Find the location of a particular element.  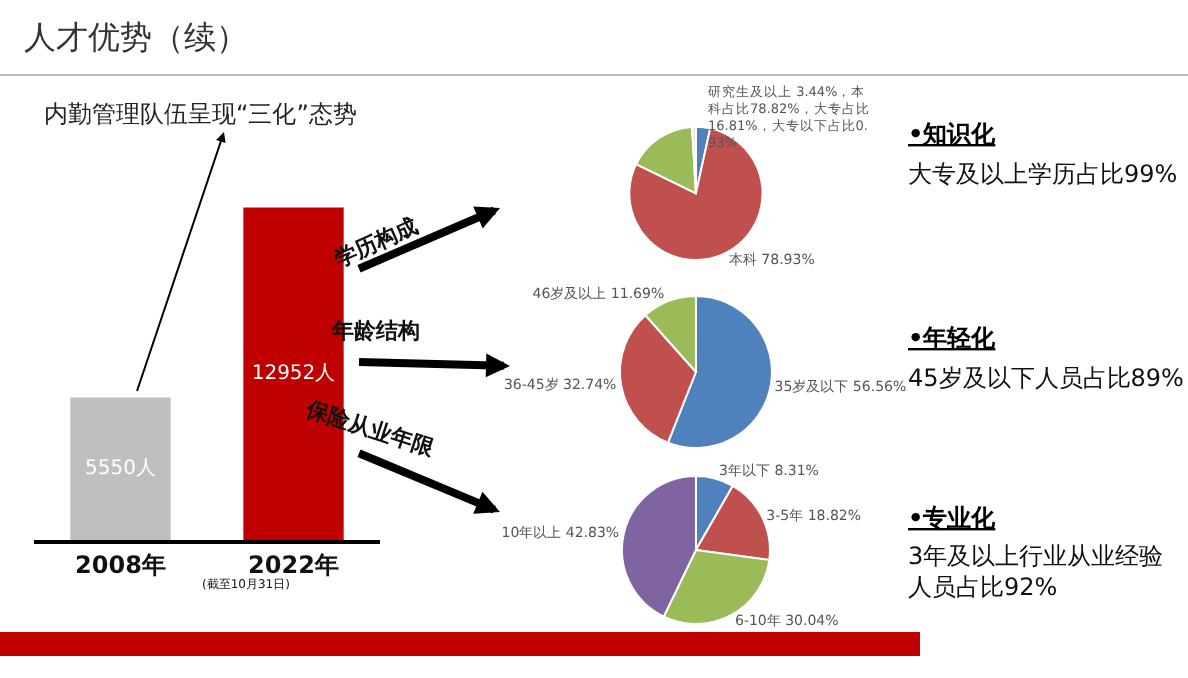

chart-title: 人才优势（续） is located at coordinates (136, 37).